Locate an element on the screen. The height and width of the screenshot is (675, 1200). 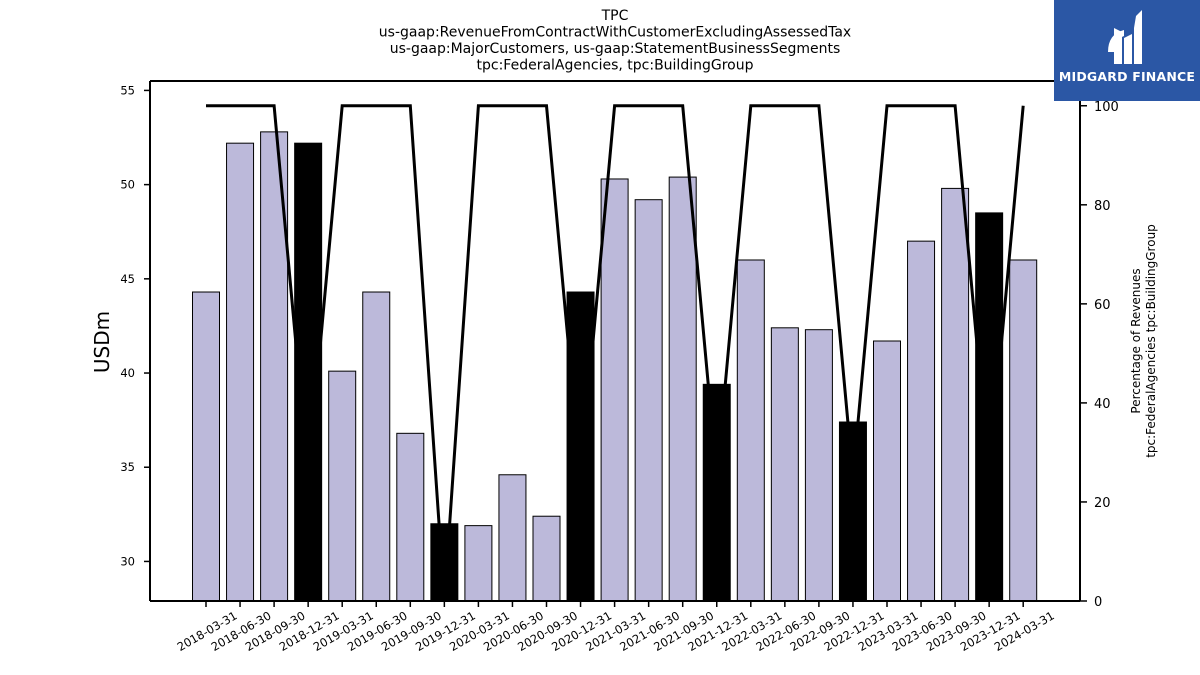
y-tick-label: 45 is located at coordinates (127, 279).